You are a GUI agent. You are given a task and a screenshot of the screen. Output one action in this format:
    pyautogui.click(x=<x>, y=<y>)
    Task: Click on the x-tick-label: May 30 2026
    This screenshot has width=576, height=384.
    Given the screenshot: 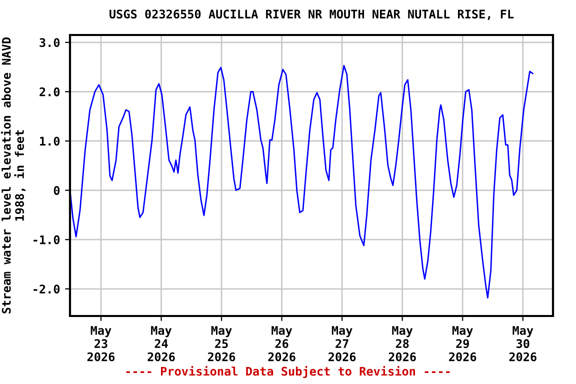 What is the action you would take?
    pyautogui.click(x=522, y=344)
    